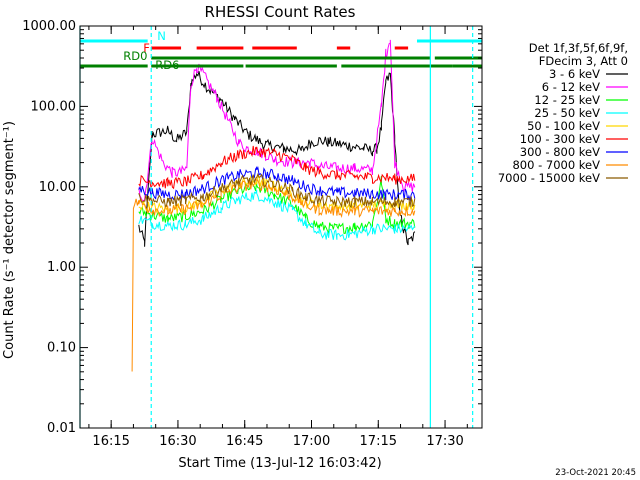 The width and height of the screenshot is (640, 480). Describe the element at coordinates (567, 113) in the screenshot. I see `legend-entry-label: 25 - 50 keV` at that location.